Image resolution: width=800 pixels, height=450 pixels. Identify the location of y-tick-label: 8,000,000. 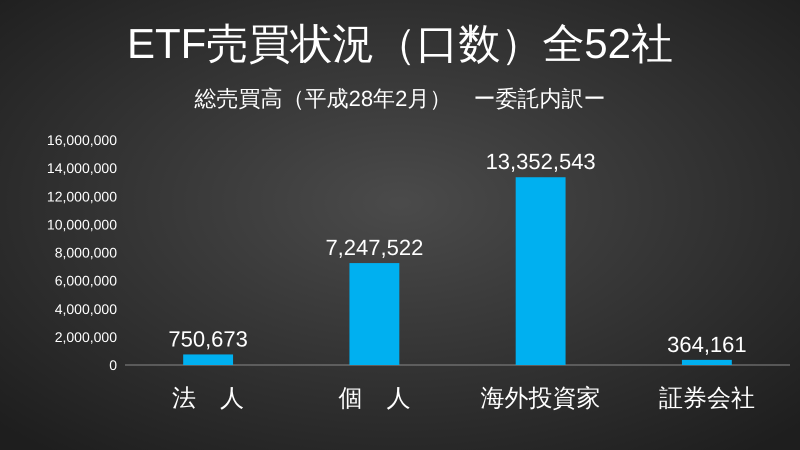
(86, 252).